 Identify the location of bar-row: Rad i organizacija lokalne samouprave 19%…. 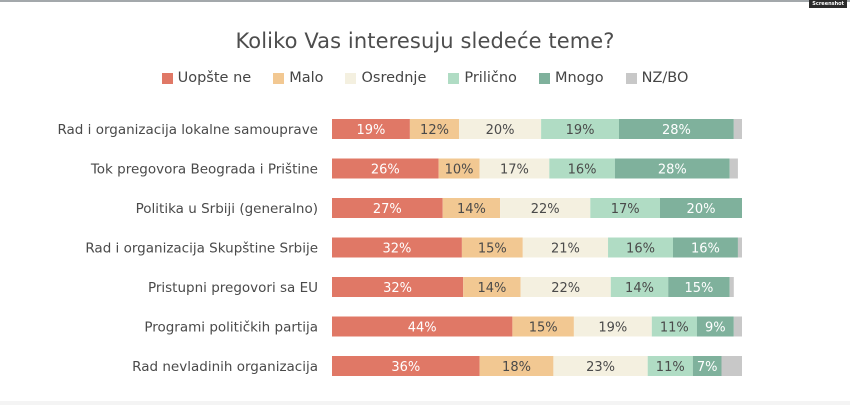
(399, 129).